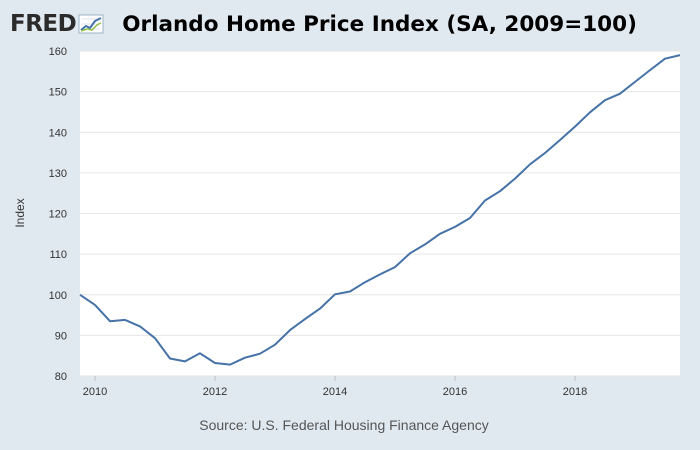 The height and width of the screenshot is (450, 700). I want to click on fred-logo-text: FRED, so click(43, 24).